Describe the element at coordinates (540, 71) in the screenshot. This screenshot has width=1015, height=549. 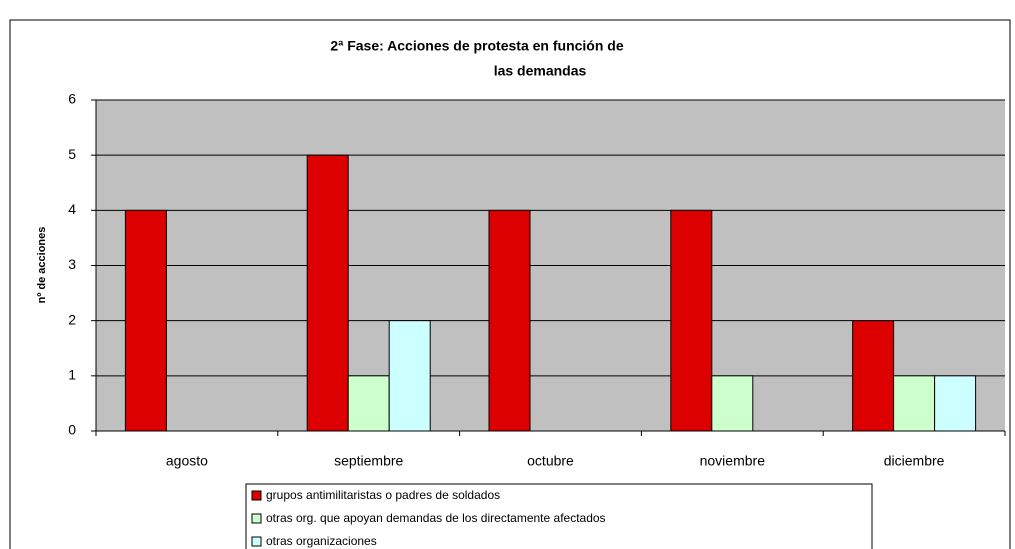
I see `chart-title: las demandas` at that location.